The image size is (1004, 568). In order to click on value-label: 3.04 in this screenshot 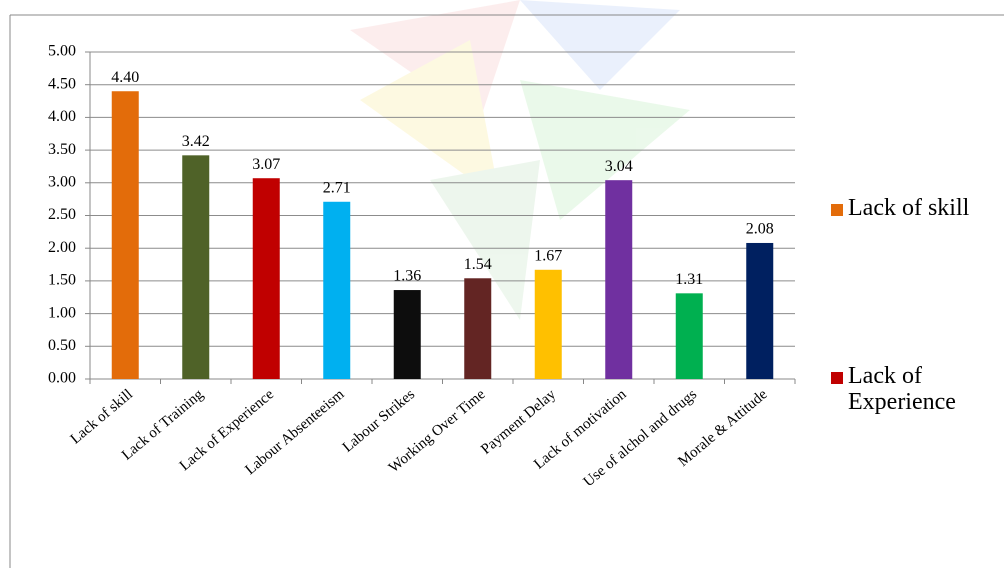, I will do `click(619, 166)`.